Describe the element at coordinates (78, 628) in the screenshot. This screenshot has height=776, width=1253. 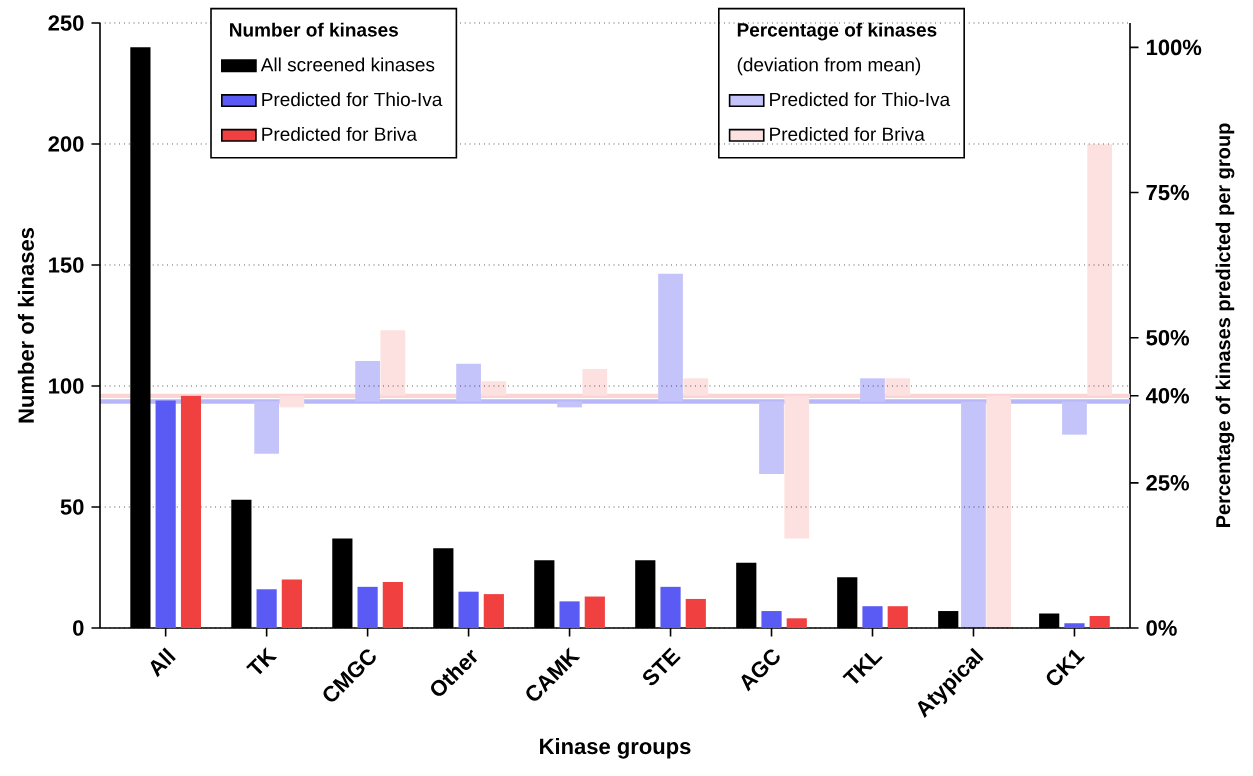
I see `y-tick-label: 0` at that location.